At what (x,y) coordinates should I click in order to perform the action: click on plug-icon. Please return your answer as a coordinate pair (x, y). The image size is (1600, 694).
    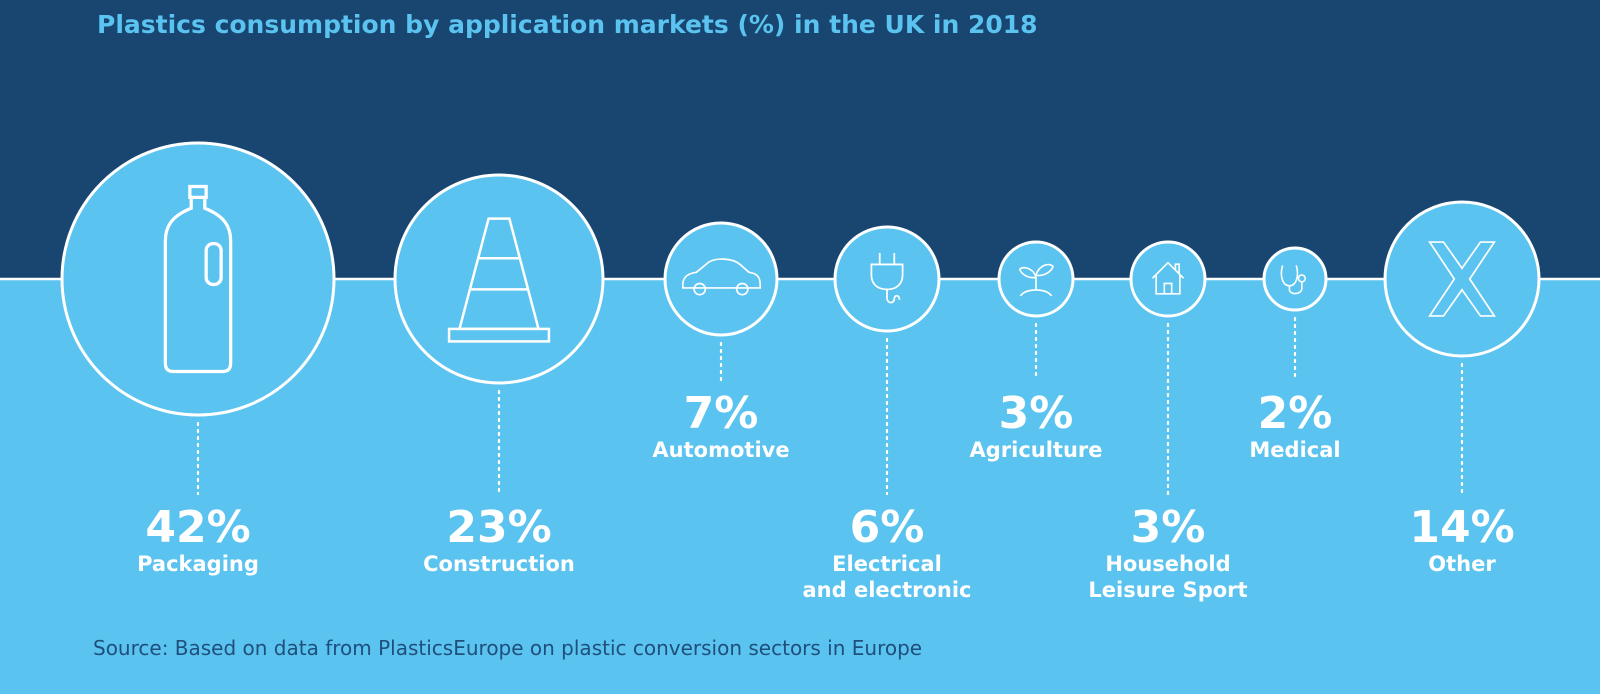
    Looking at the image, I should click on (887, 278).